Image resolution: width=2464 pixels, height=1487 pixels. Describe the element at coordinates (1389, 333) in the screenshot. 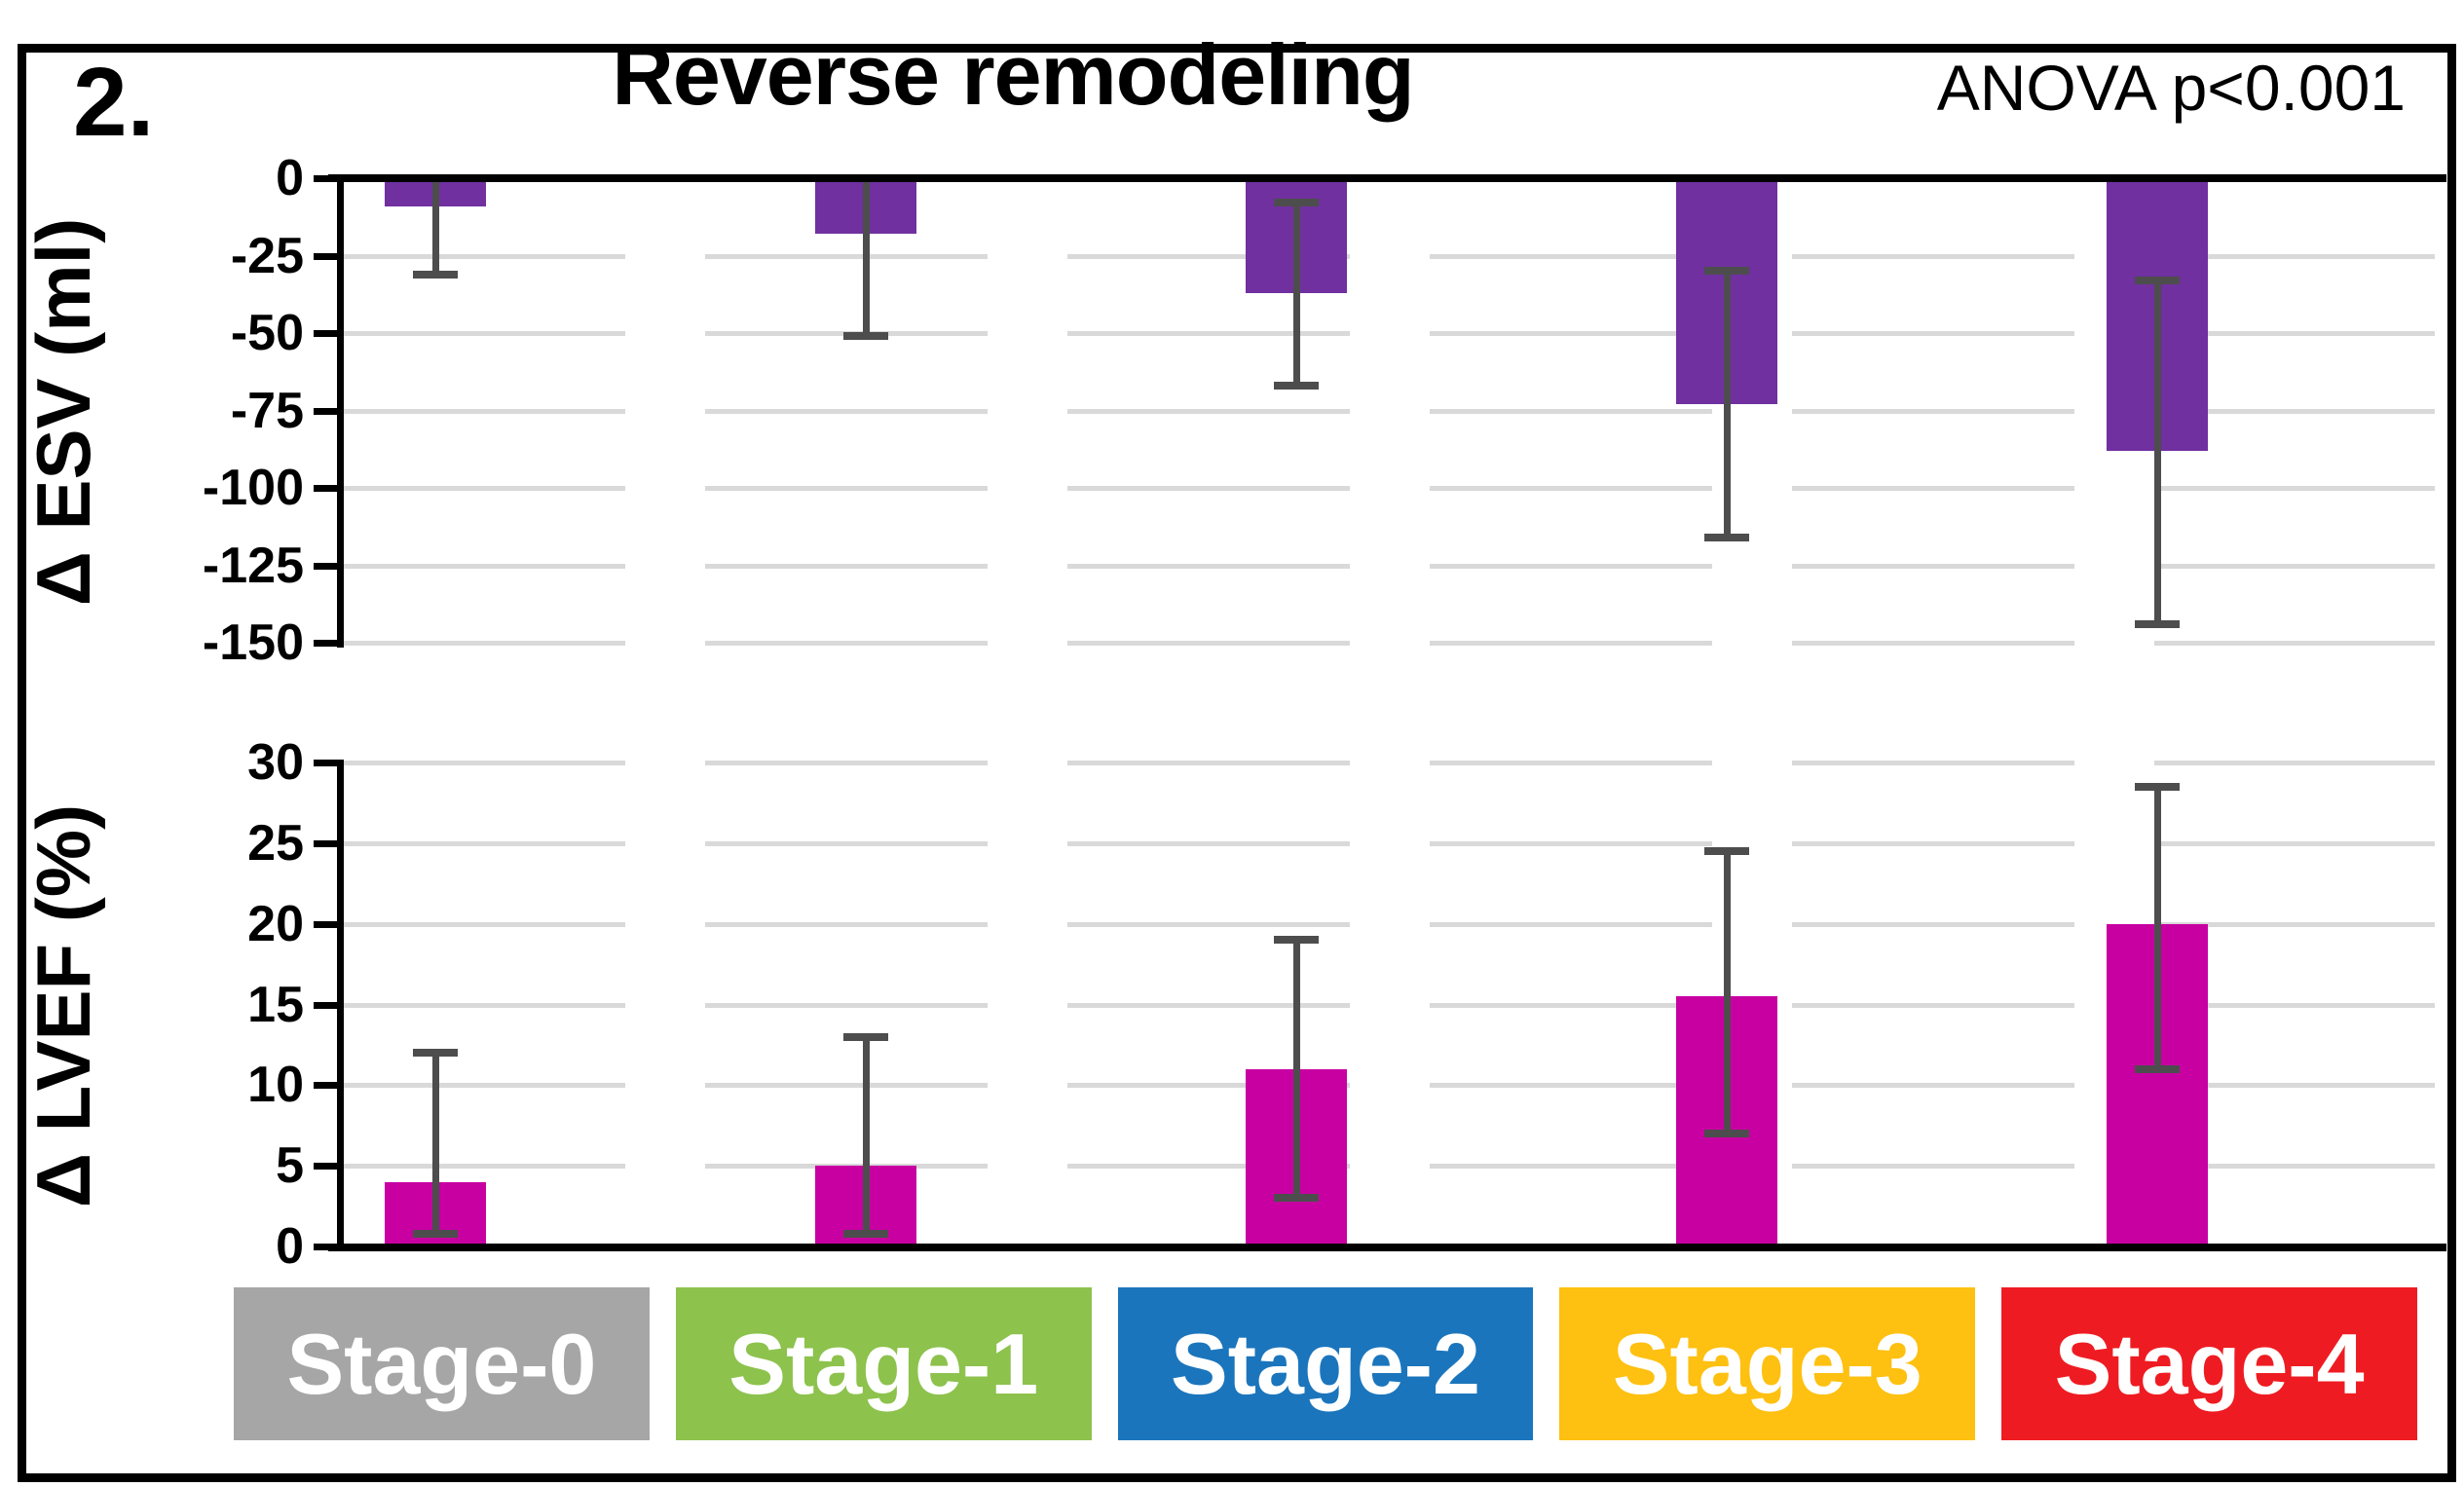

I see `esv-gridline--50` at that location.